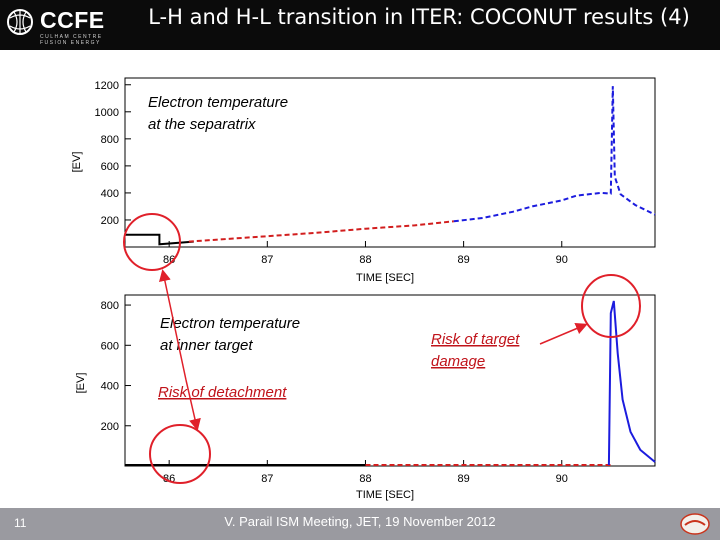 This screenshot has height=540, width=720. Describe the element at coordinates (365, 260) in the screenshot. I see `chart-top-x-tick-label-2: 88` at that location.